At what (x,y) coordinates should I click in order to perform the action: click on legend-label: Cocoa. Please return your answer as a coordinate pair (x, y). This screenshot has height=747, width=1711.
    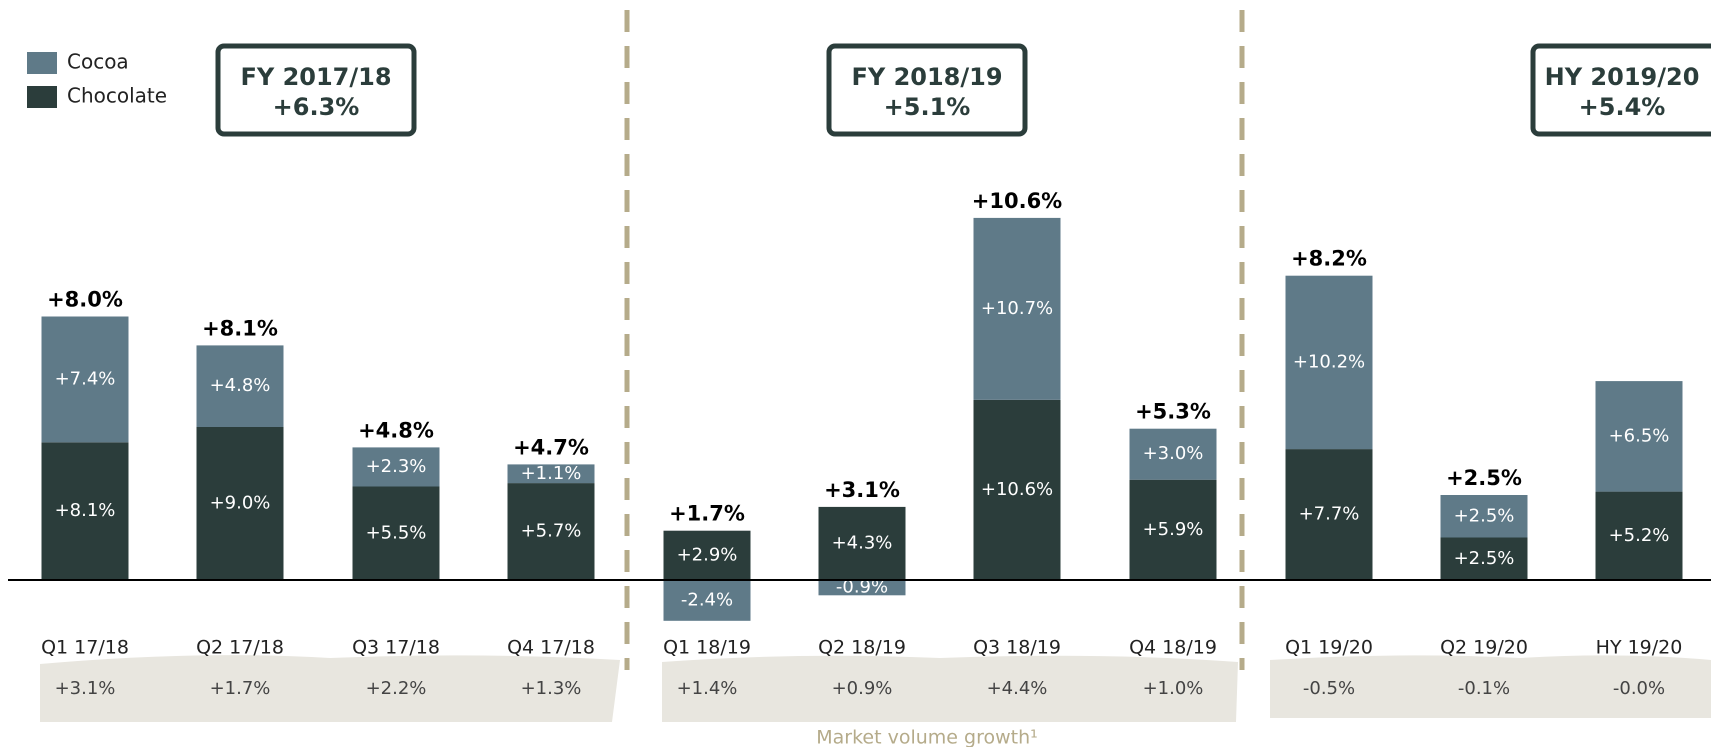
    Looking at the image, I should click on (98, 62).